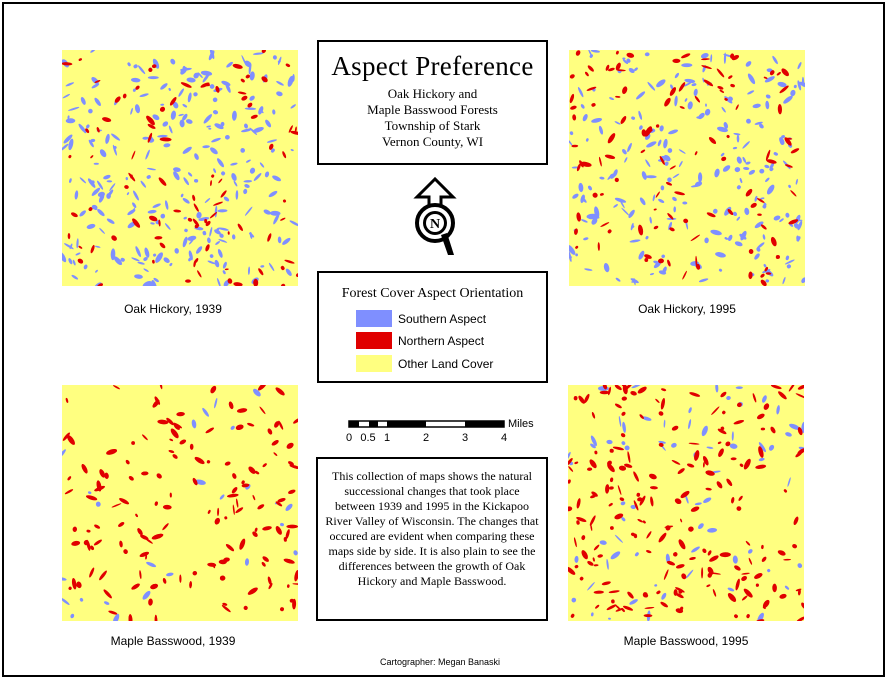  I want to click on subtitle-line: Township of Stark, so click(432, 125).